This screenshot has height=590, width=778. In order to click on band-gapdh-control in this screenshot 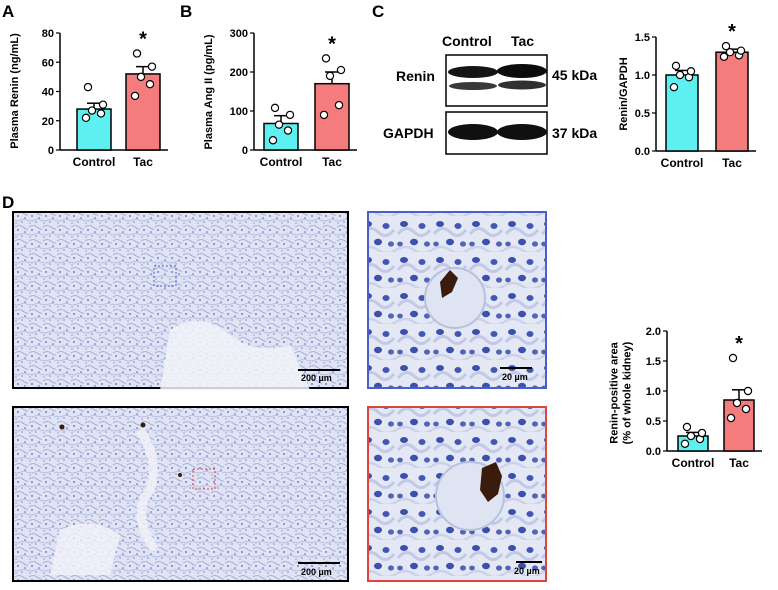, I will do `click(473, 132)`.